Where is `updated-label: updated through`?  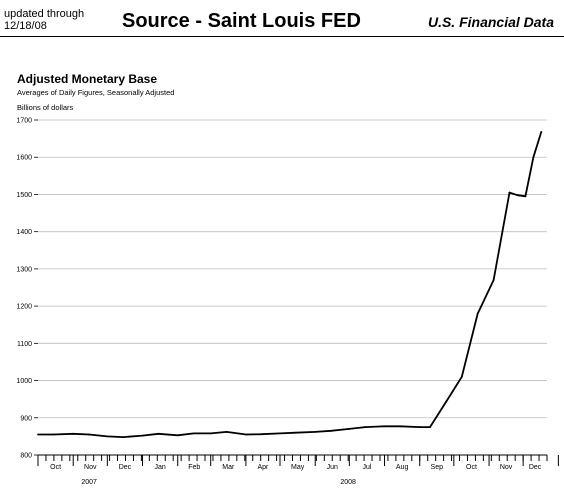
updated-label: updated through is located at coordinates (44, 14).